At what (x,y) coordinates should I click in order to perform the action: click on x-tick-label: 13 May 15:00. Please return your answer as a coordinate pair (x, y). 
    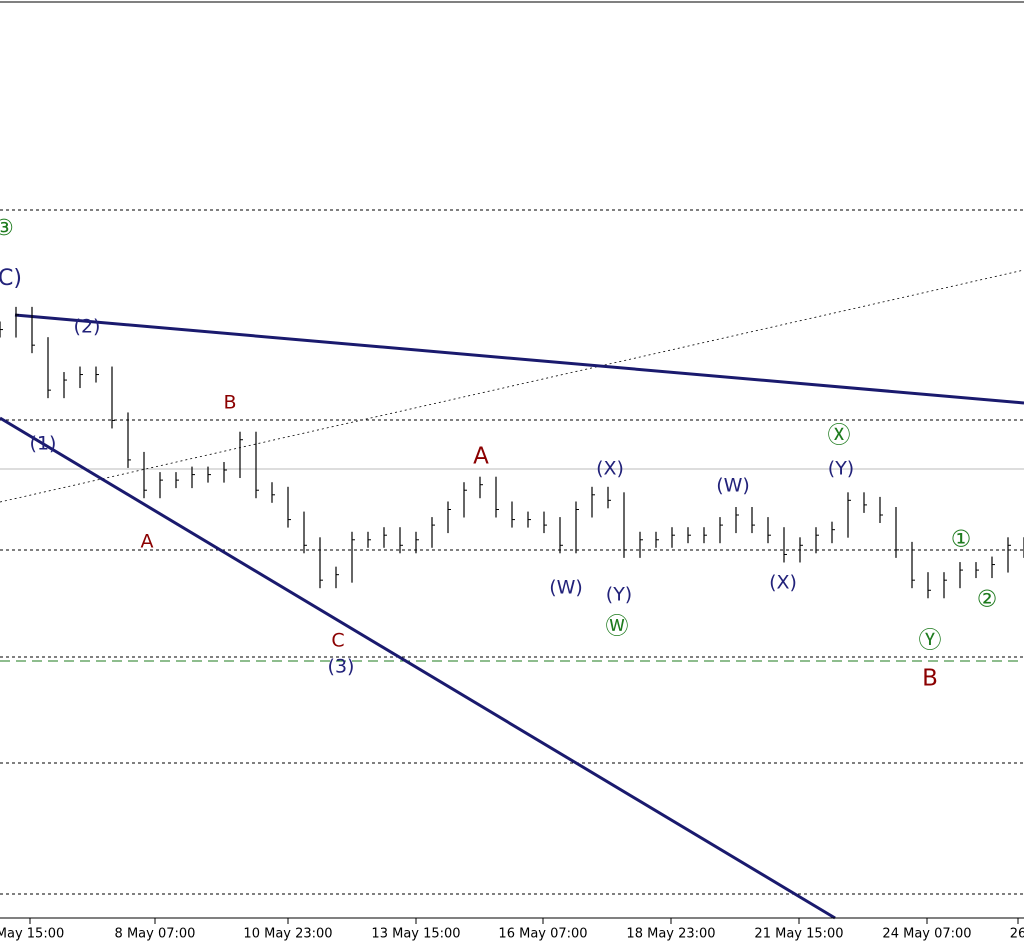
    Looking at the image, I should click on (415, 934).